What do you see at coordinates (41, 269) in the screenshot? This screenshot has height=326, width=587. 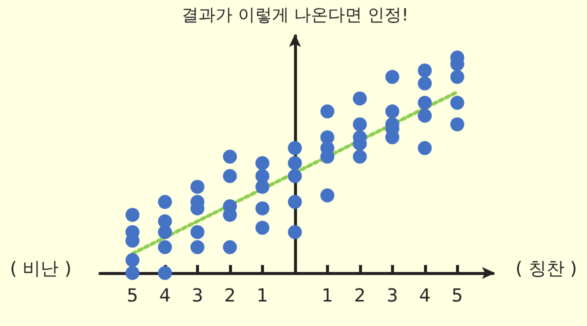 I see `text: ( 비난 )` at bounding box center [41, 269].